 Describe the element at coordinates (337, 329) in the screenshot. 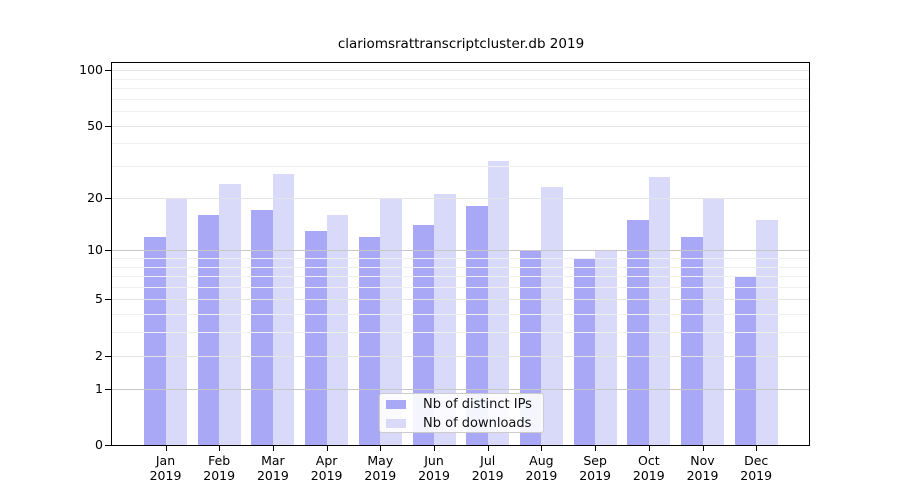

I see `bar-apr-downloads` at that location.